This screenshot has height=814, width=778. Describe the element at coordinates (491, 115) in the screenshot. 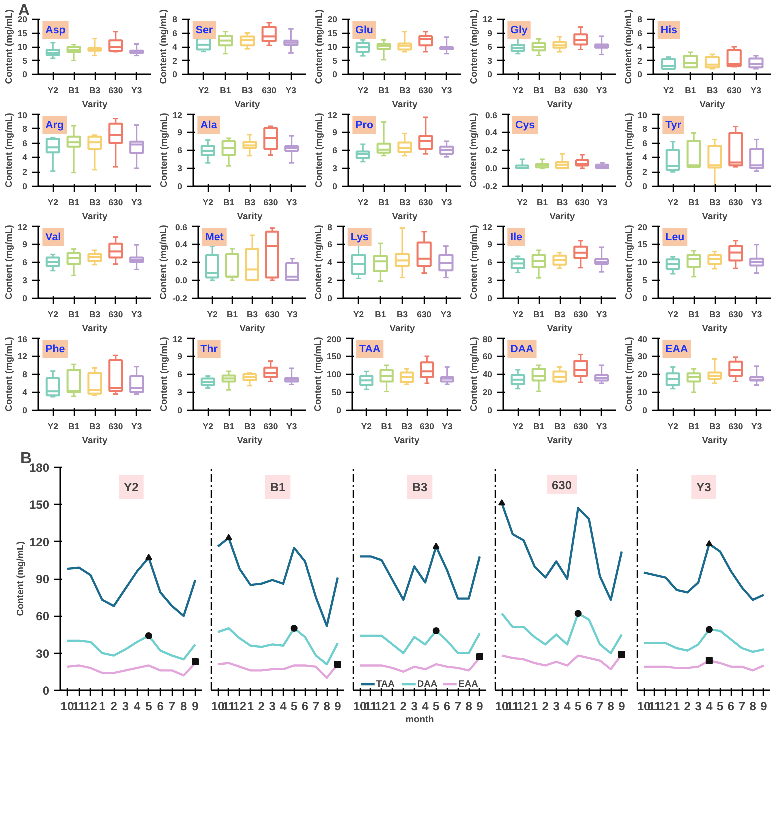

I see `y-tick-label: 0.6` at that location.